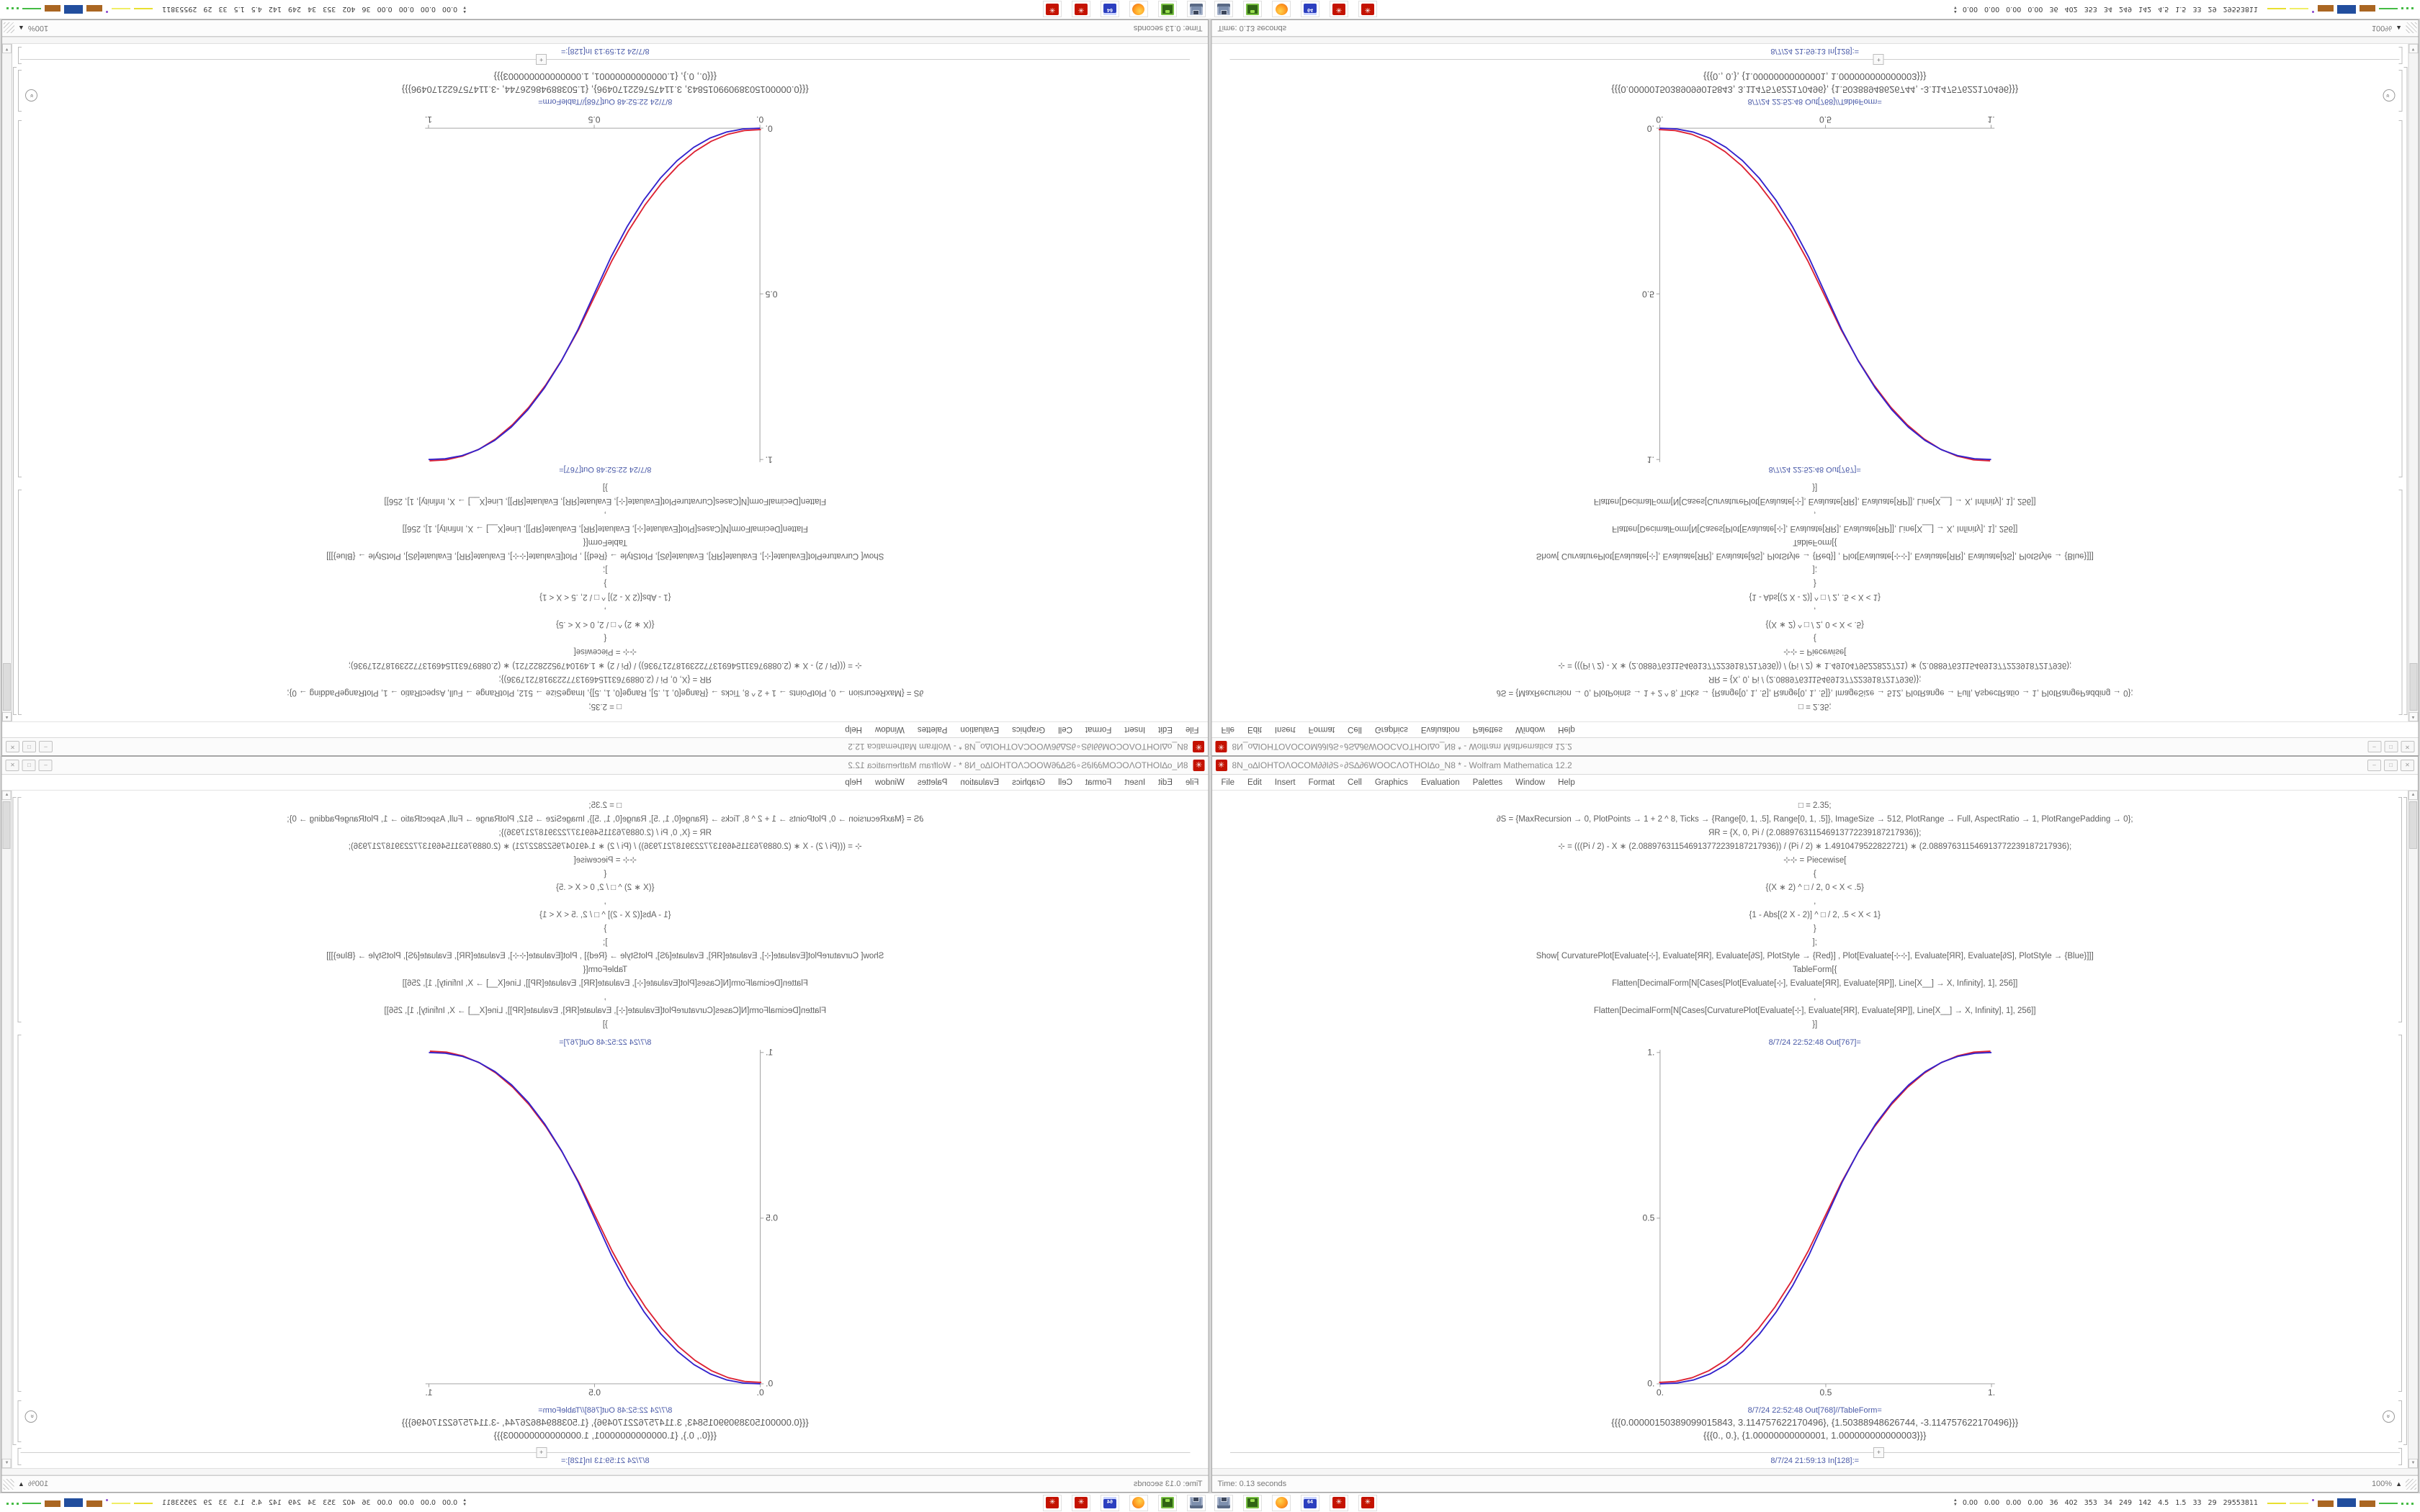 This screenshot has height=1512, width=2420. I want to click on cell-insertion-bar: +, so click(1814, 1452).